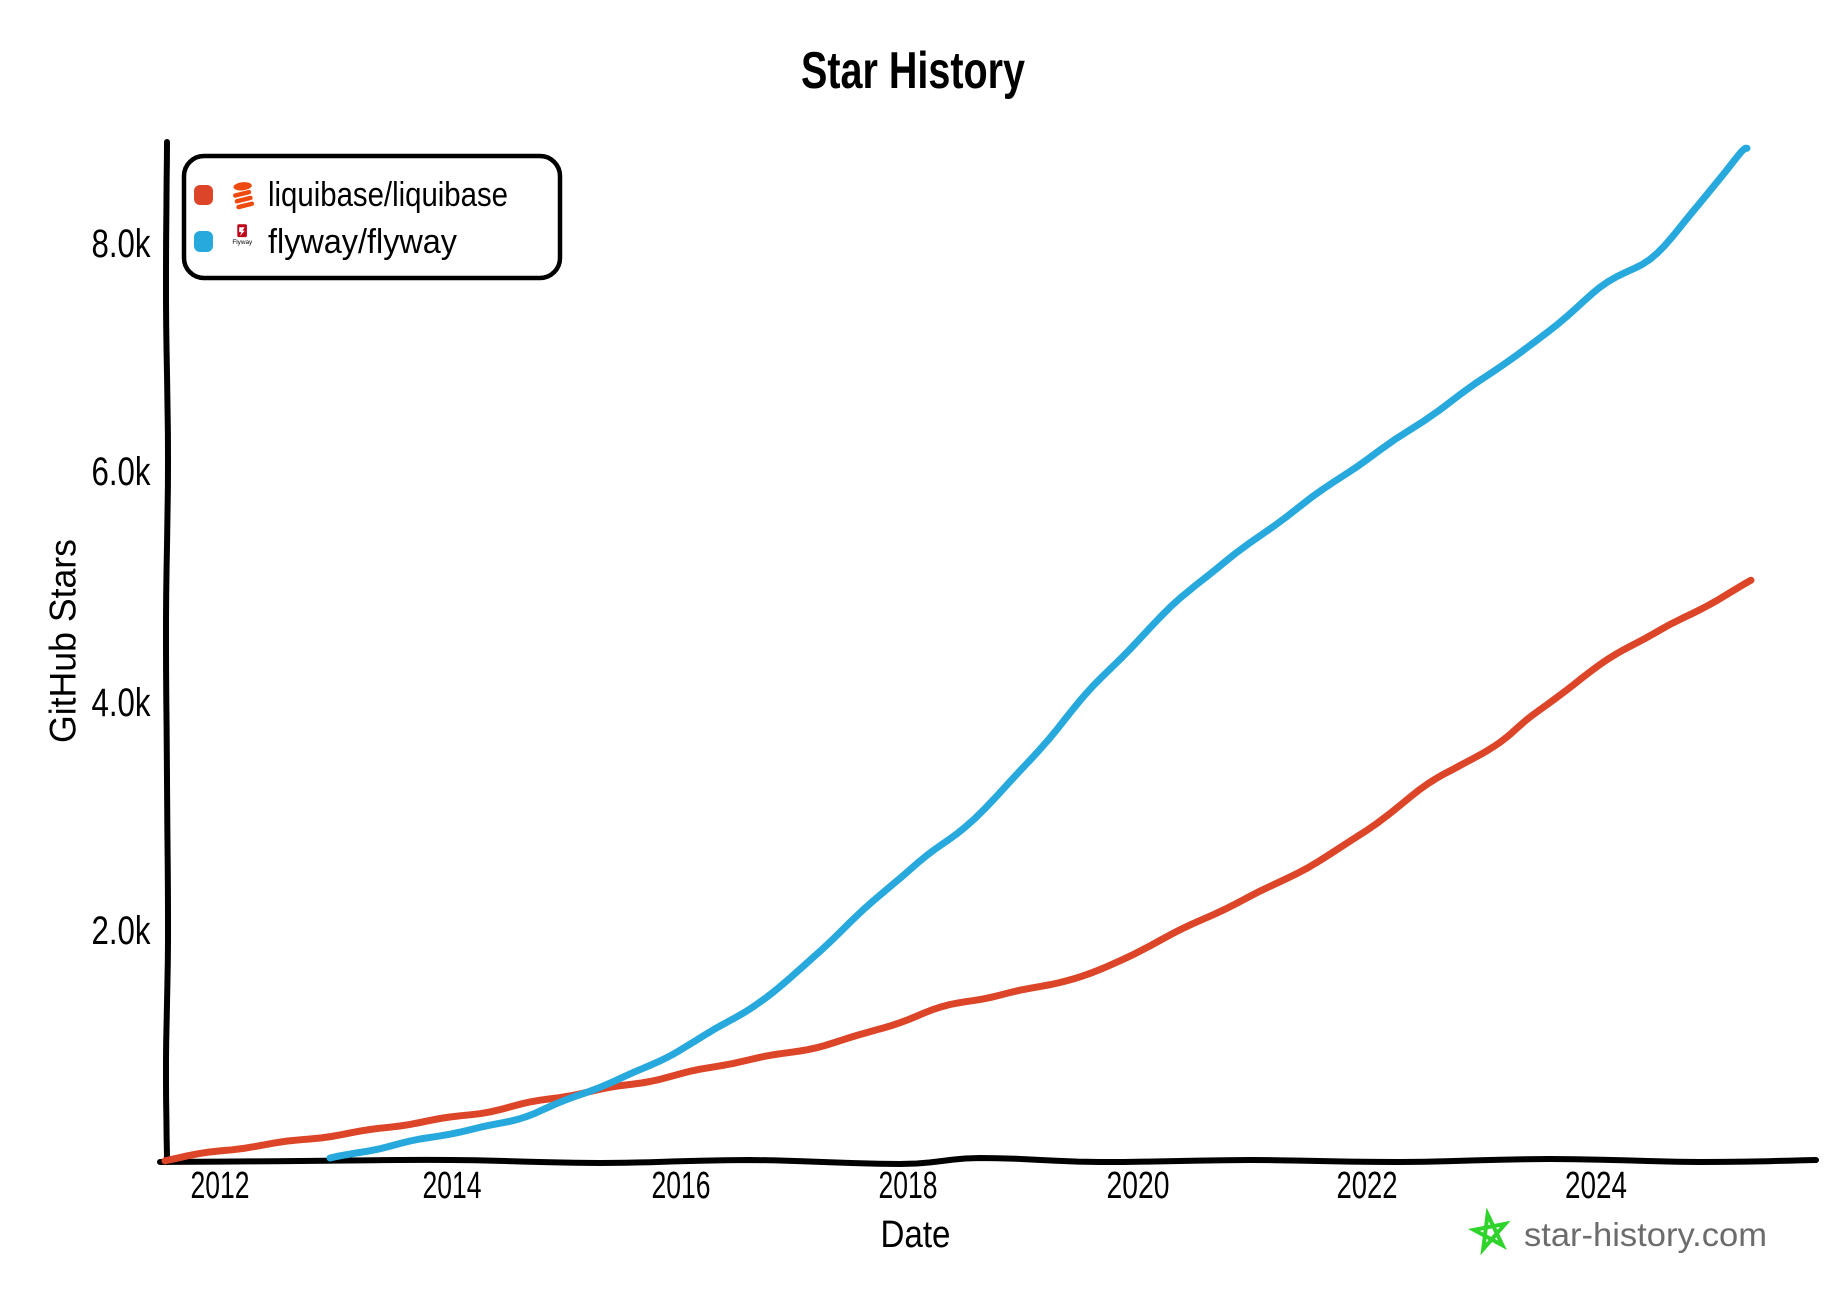 This screenshot has height=1308, width=1832. What do you see at coordinates (1596, 1186) in the screenshot?
I see `svg-text: 2024` at bounding box center [1596, 1186].